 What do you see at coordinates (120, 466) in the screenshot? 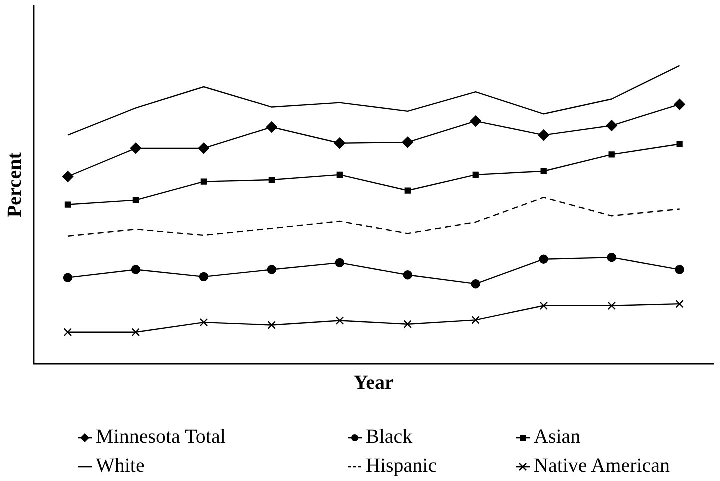
I see `legend-label: White` at bounding box center [120, 466].